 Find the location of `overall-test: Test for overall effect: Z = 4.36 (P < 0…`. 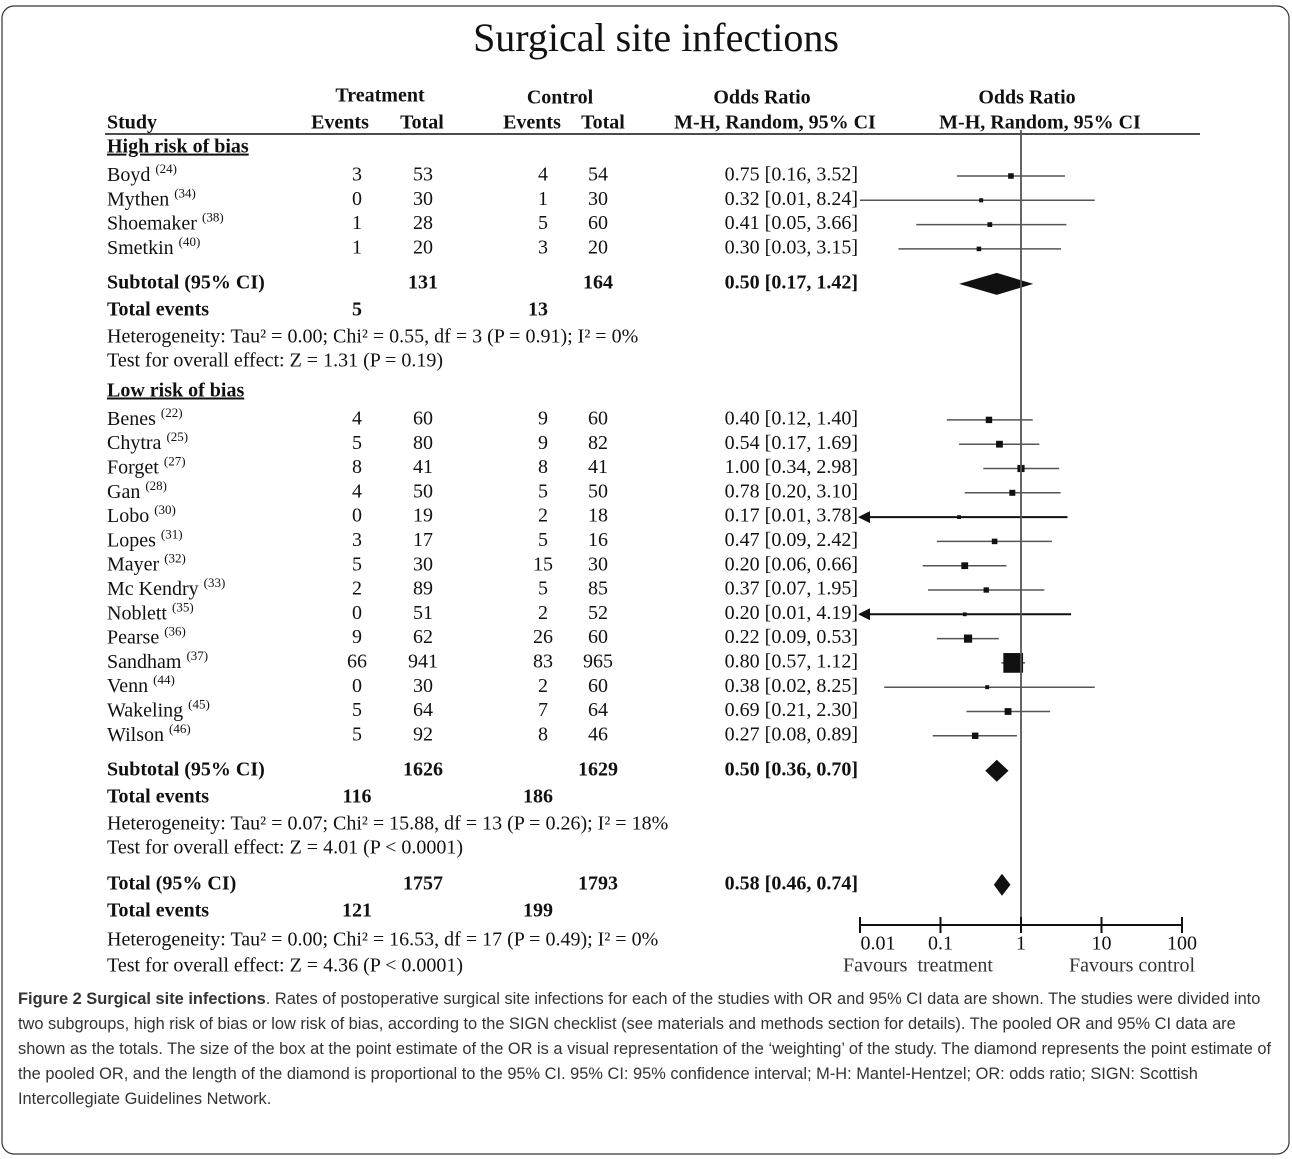

overall-test: Test for overall effect: Z = 4.36 (P < 0… is located at coordinates (285, 965).